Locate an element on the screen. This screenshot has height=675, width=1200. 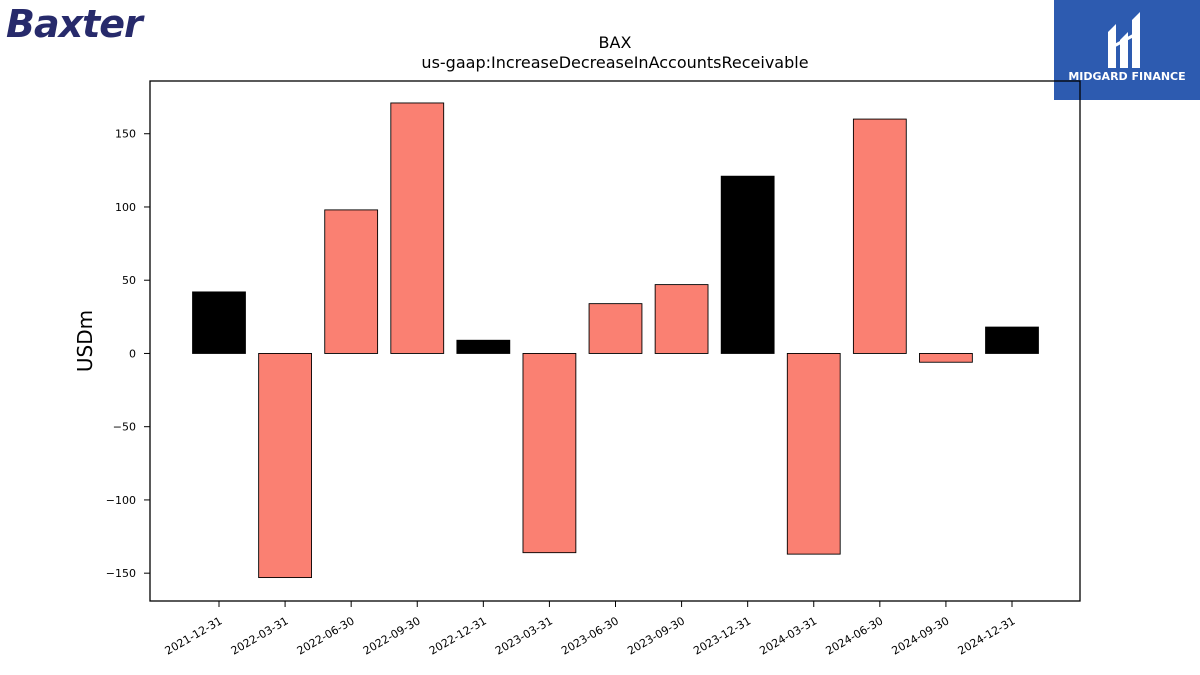
midgard-mark-icon is located at coordinates (1124, 40).